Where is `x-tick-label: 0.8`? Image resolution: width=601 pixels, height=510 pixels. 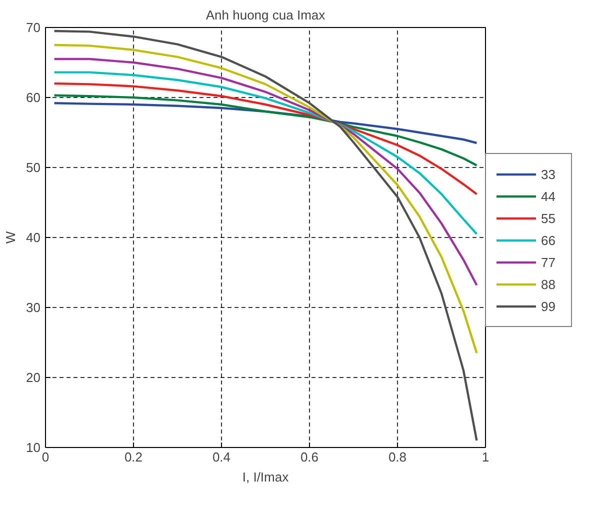
x-tick-label: 0.8 is located at coordinates (397, 457).